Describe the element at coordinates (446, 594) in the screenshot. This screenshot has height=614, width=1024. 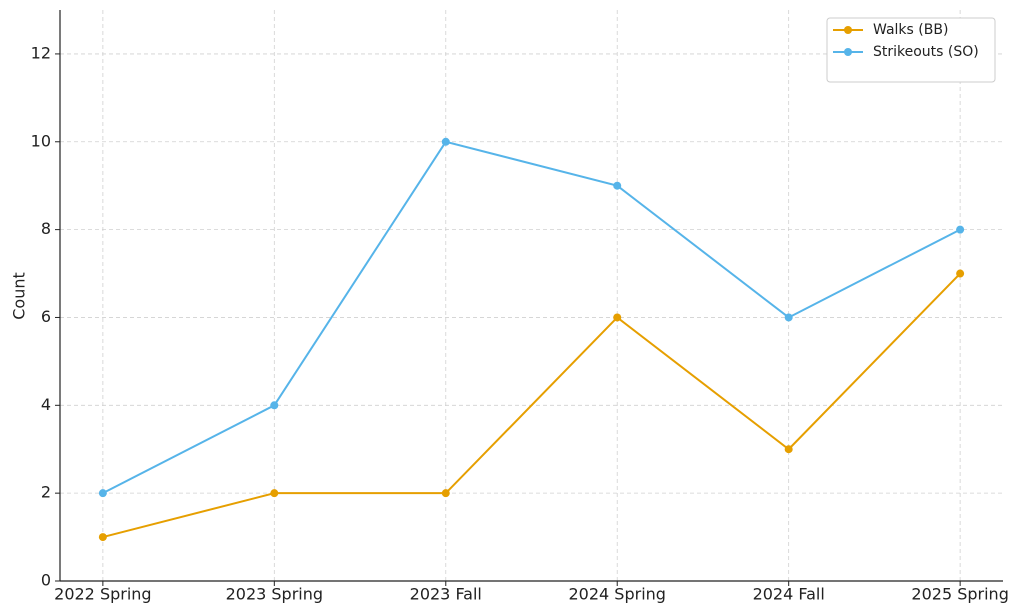
I see `x-tick-label: 2023 Fall` at that location.